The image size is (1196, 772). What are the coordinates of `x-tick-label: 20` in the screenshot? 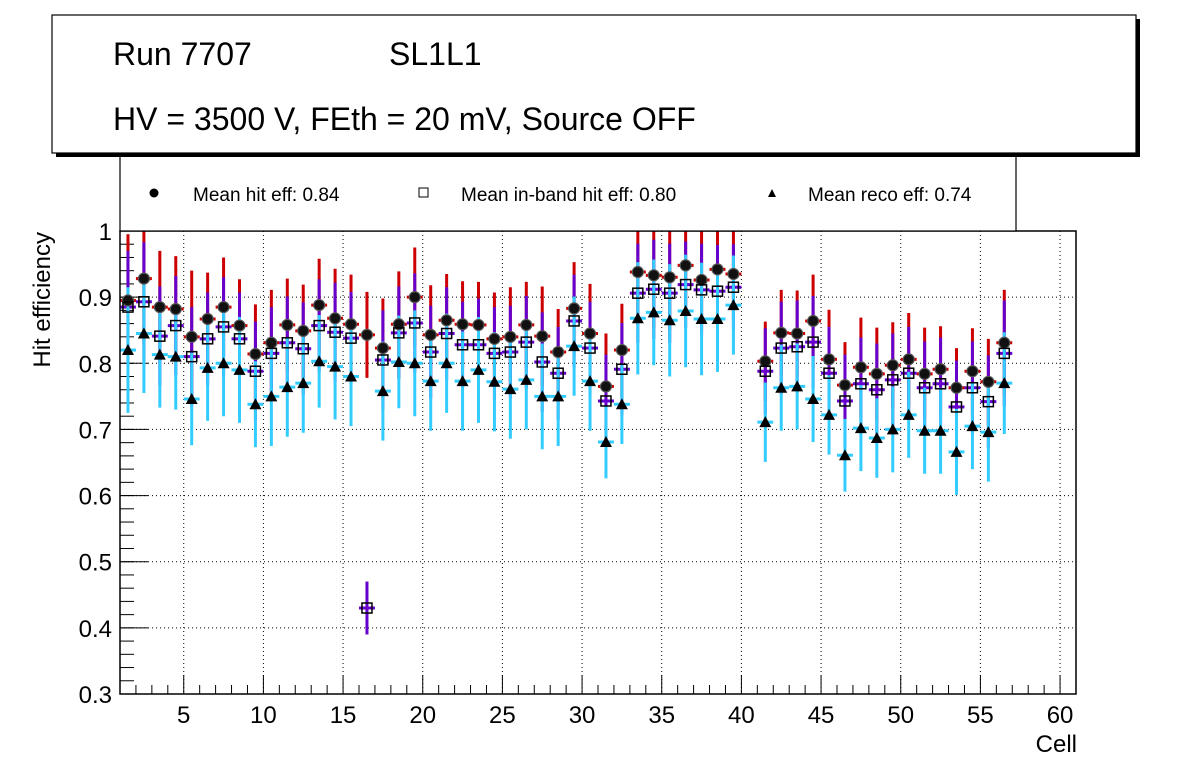 It's located at (422, 715).